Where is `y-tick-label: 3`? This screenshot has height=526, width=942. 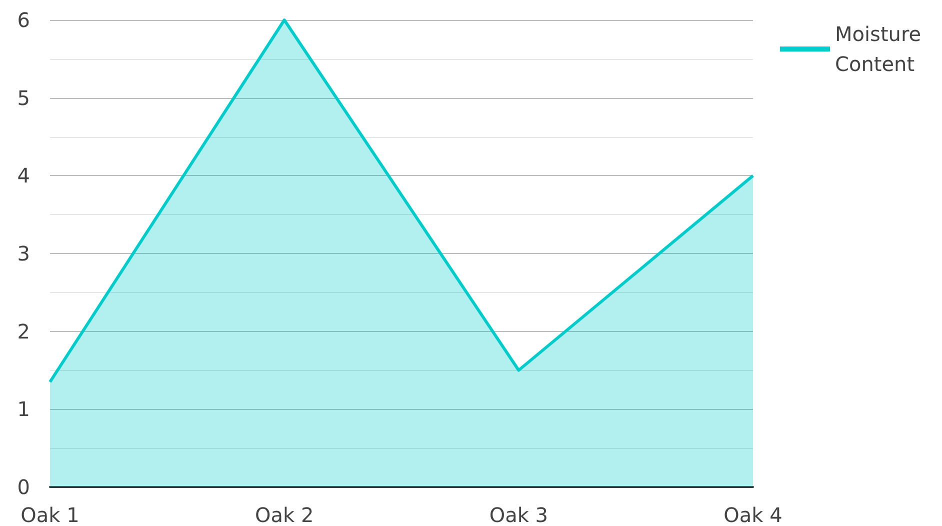
y-tick-label: 3 is located at coordinates (23, 254).